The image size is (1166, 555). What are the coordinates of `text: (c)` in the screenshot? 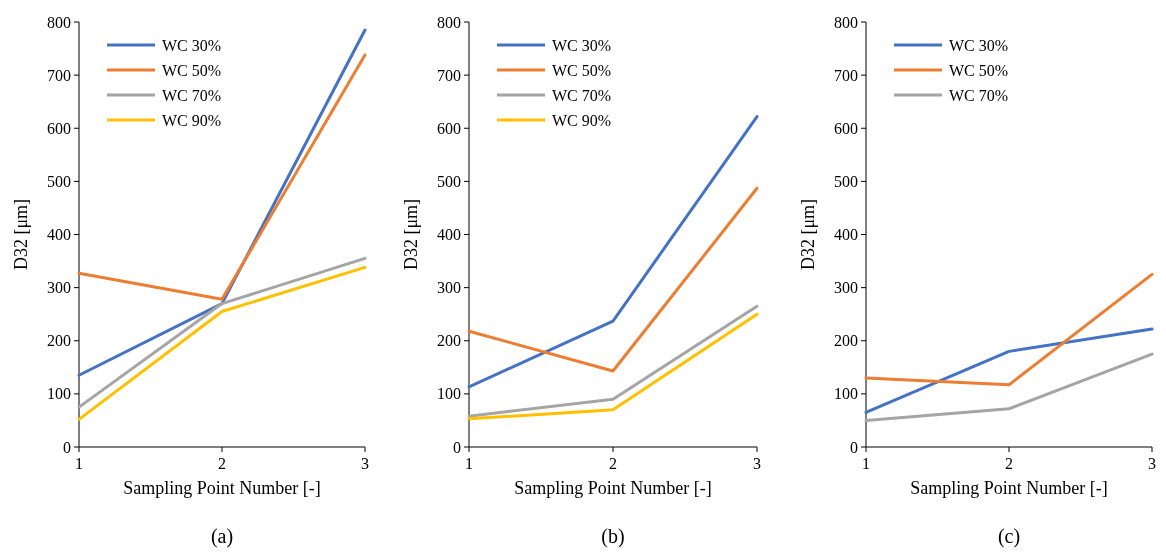 It's located at (1009, 536).